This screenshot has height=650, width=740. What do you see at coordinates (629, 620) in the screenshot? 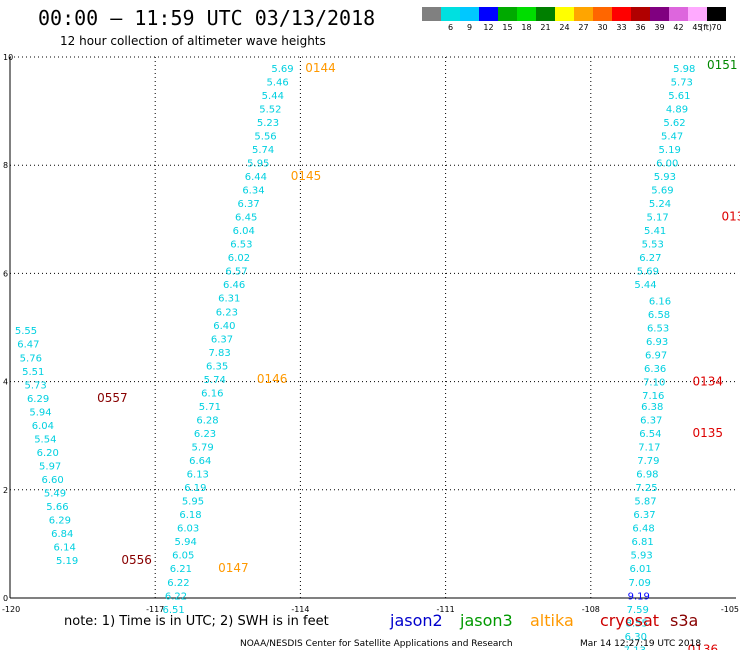
I see `mission-label-cryosat: cryosat` at bounding box center [629, 620].